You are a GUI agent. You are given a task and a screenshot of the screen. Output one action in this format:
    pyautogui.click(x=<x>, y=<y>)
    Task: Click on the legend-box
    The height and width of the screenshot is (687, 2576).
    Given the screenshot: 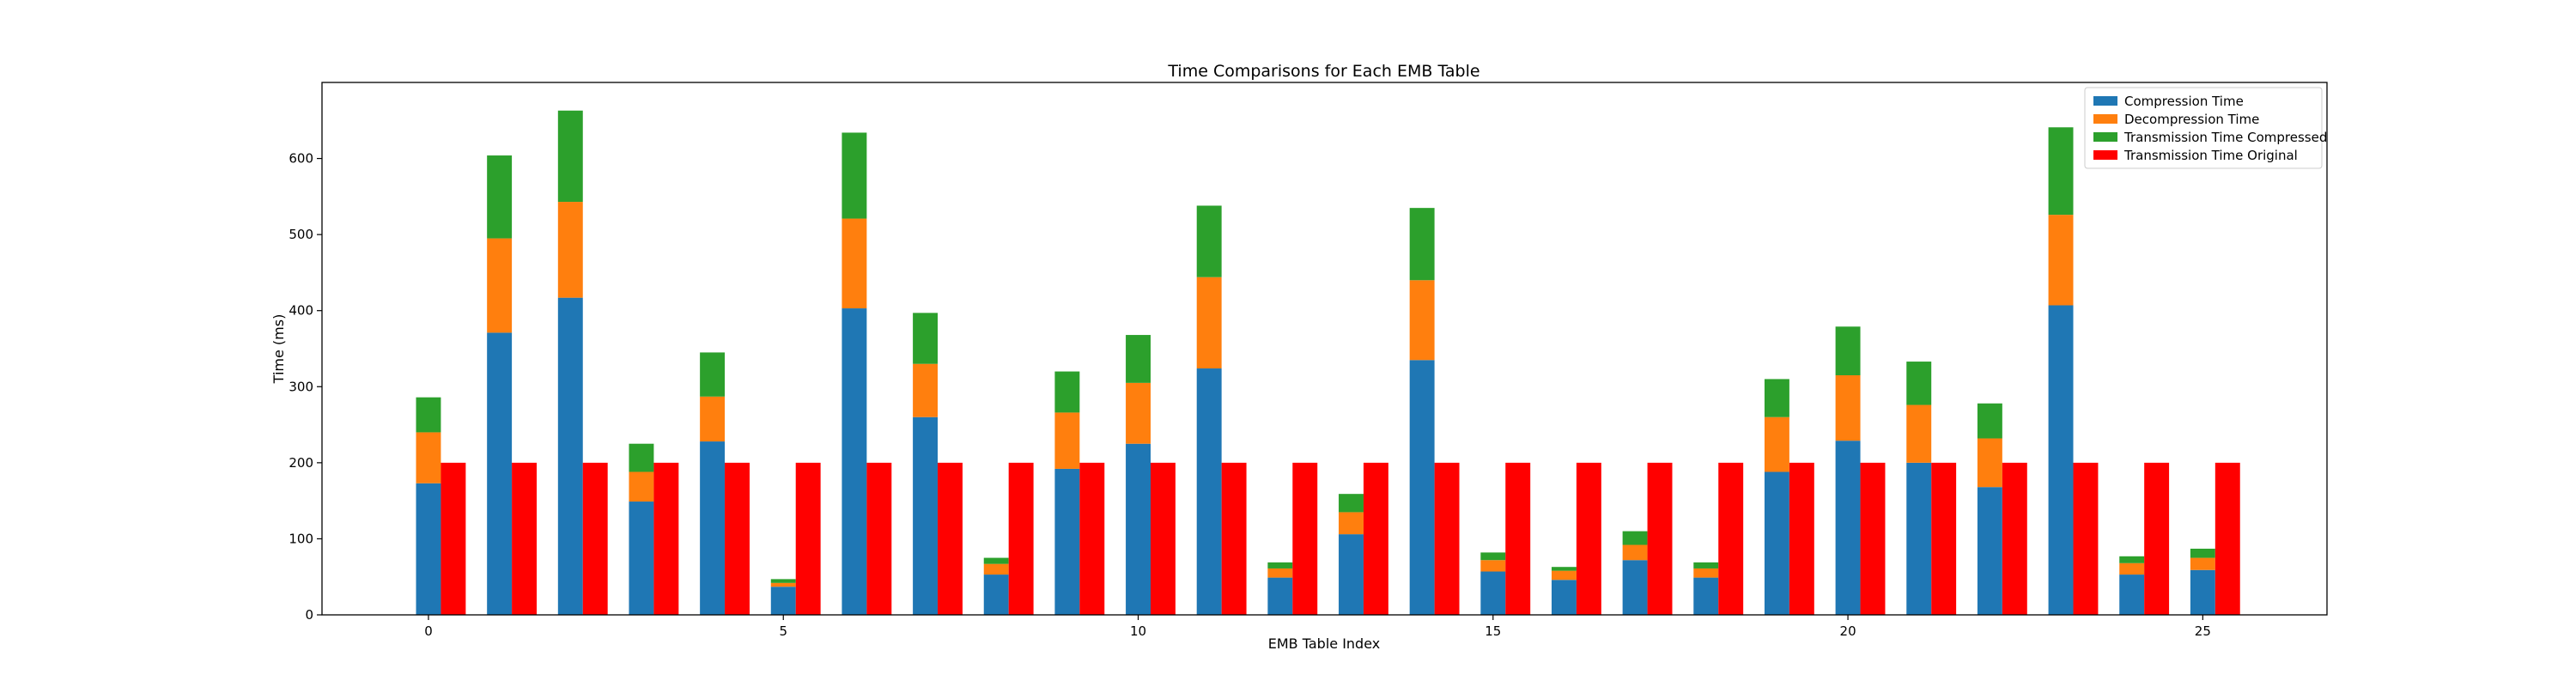 What is the action you would take?
    pyautogui.click(x=2203, y=128)
    